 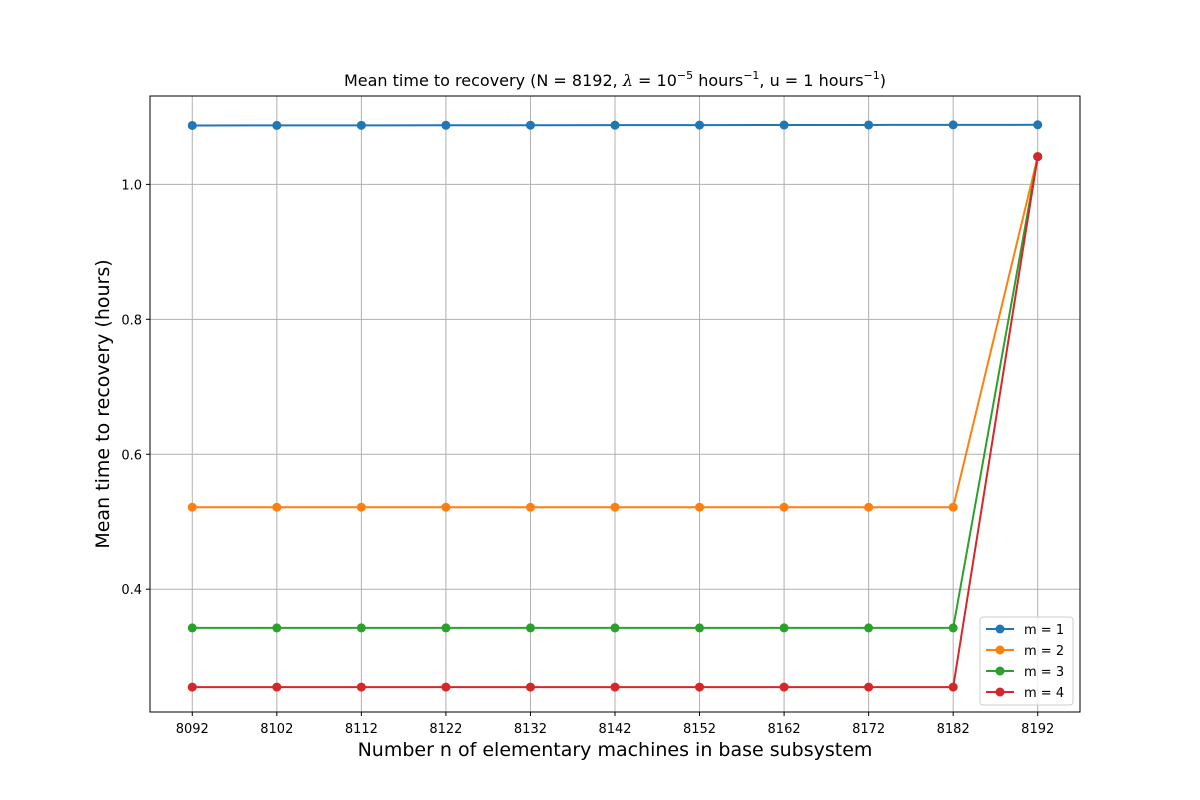 I want to click on y-axis-label: Mean time to recovery (hours), so click(x=103, y=403).